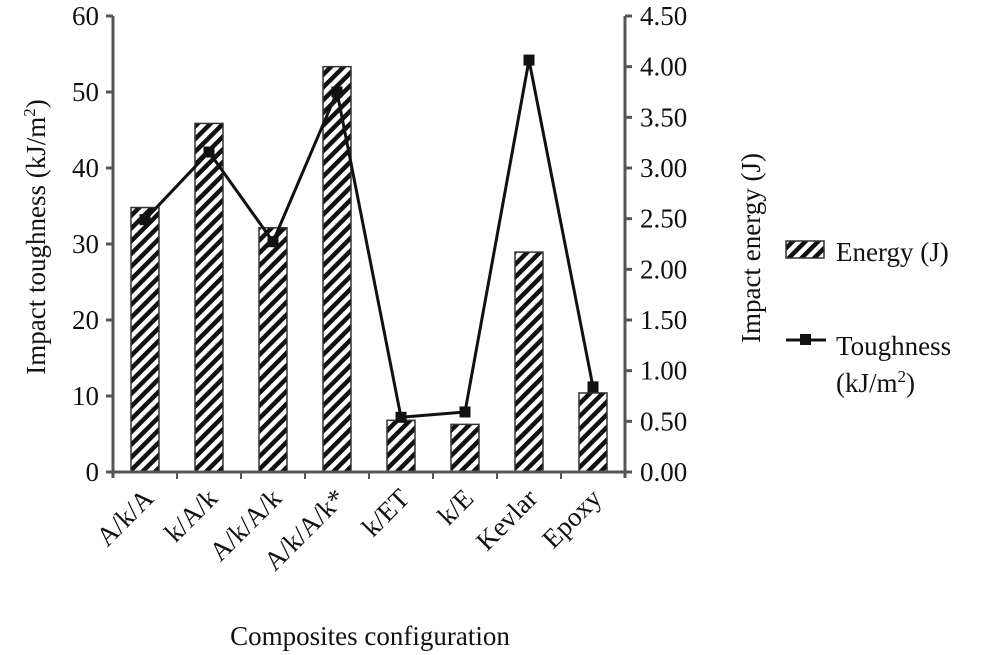 The image size is (981, 655). I want to click on left-tick-label: 30, so click(85, 244).